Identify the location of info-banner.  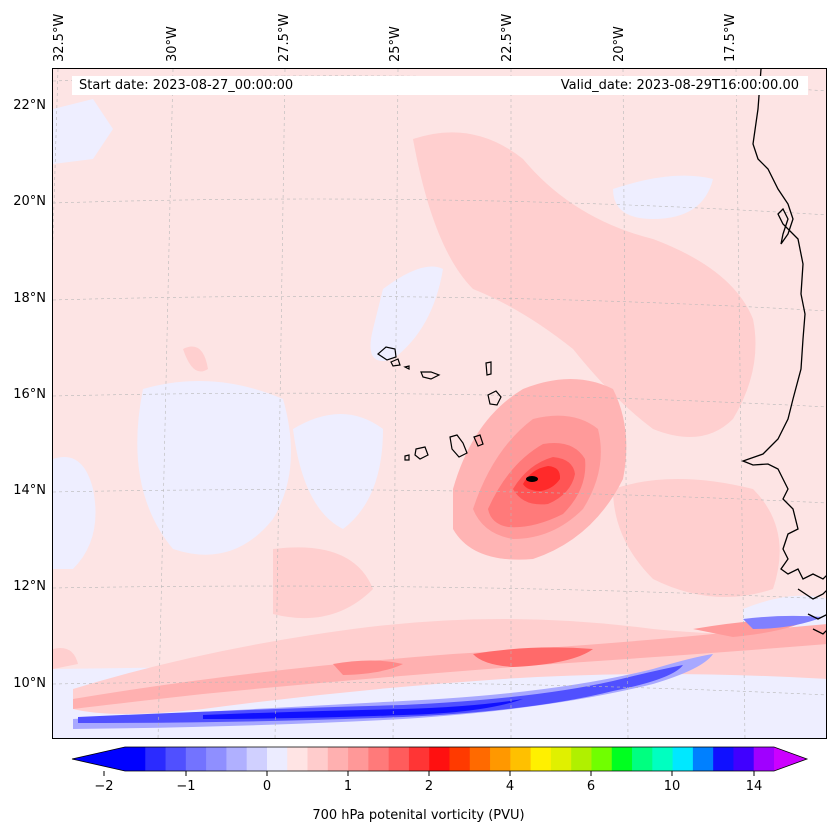
(440, 85).